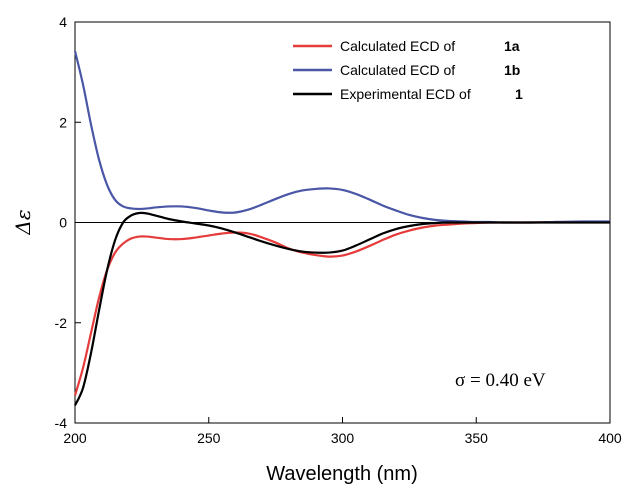 This screenshot has height=490, width=626. Describe the element at coordinates (75, 438) in the screenshot. I see `x-tick-label: 200` at that location.